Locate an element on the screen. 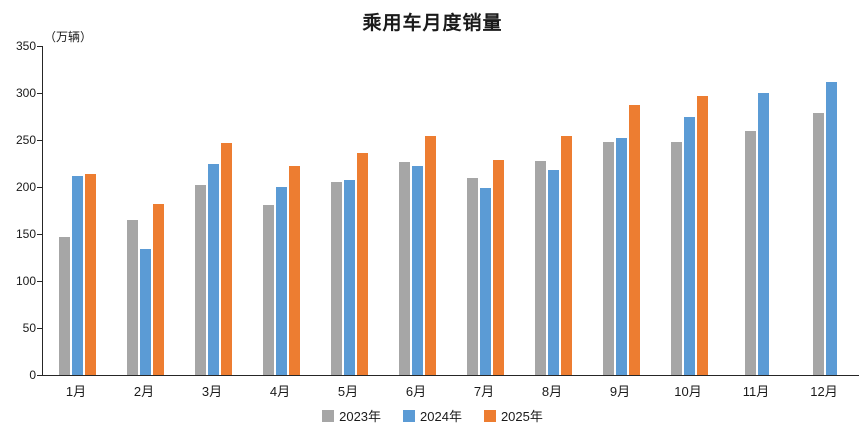 The height and width of the screenshot is (434, 865). bar-2023年-11月 is located at coordinates (750, 252).